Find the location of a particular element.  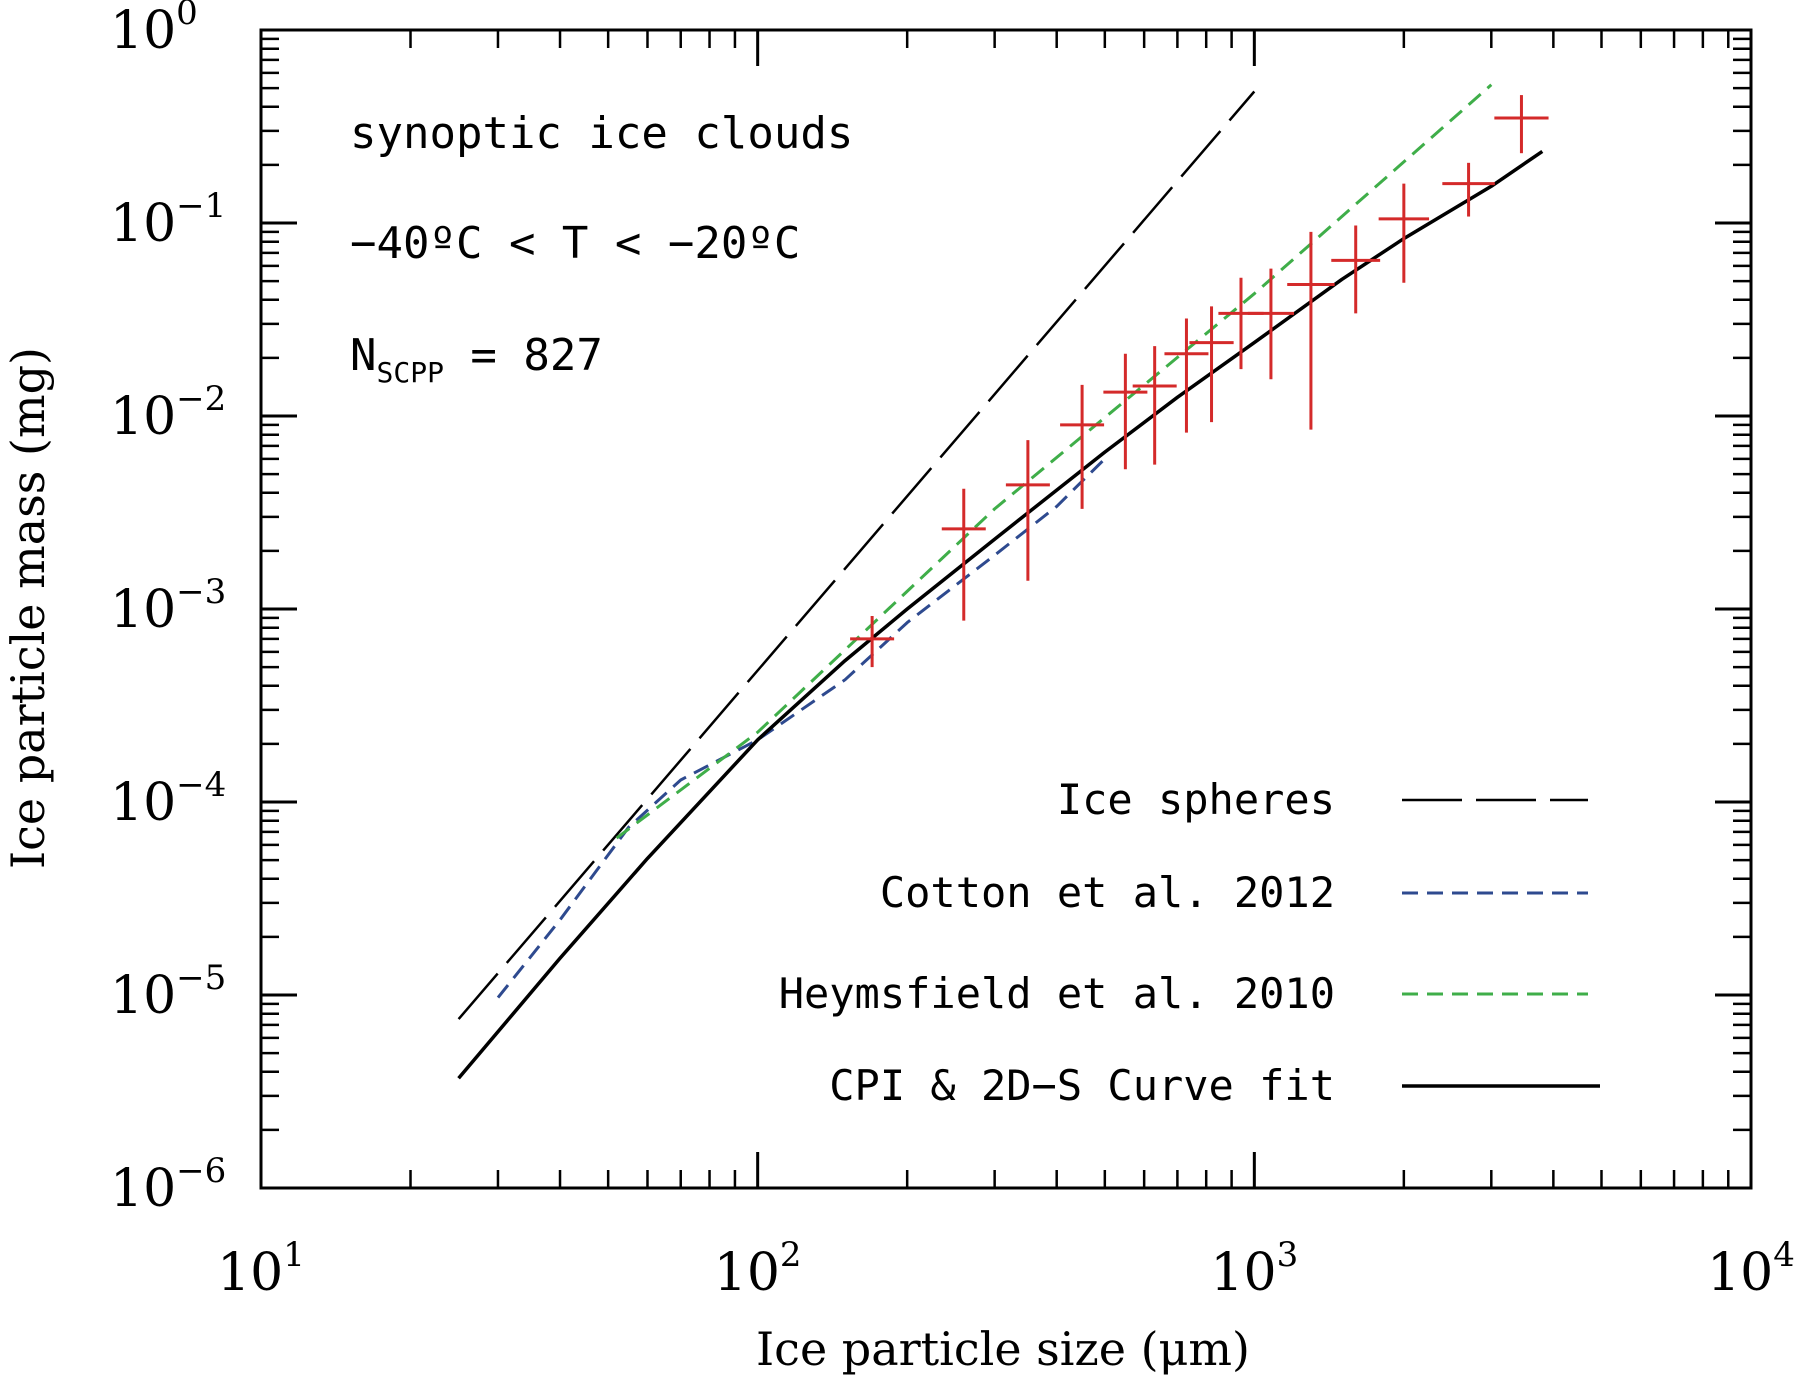

series-line-cotton-et-al-2012 is located at coordinates (801, 728).